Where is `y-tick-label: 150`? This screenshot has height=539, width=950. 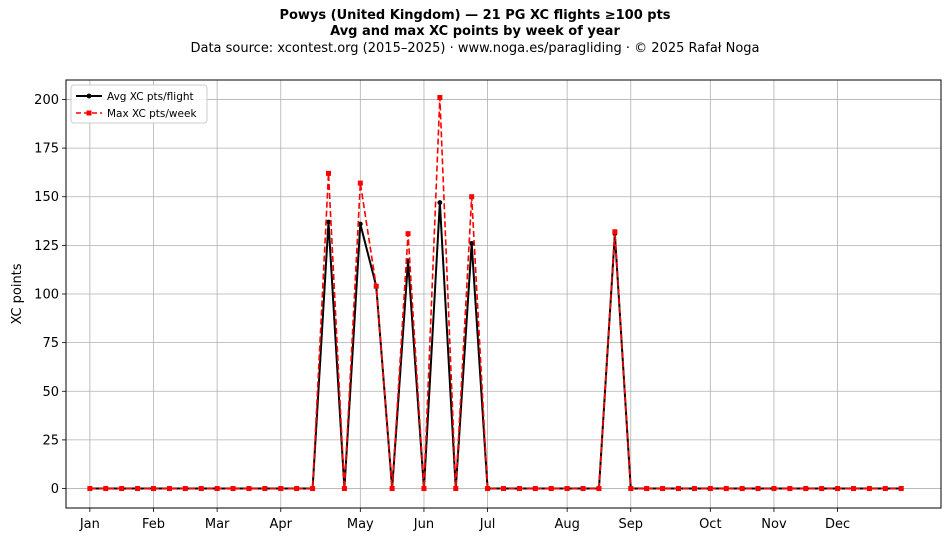
y-tick-label: 150 is located at coordinates (46, 197).